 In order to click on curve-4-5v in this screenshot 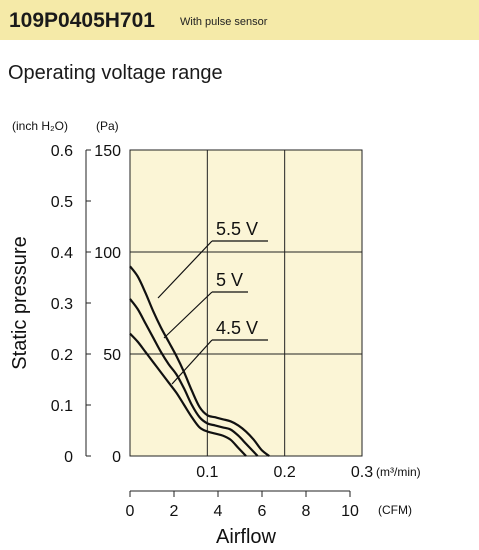, I will do `click(188, 394)`.